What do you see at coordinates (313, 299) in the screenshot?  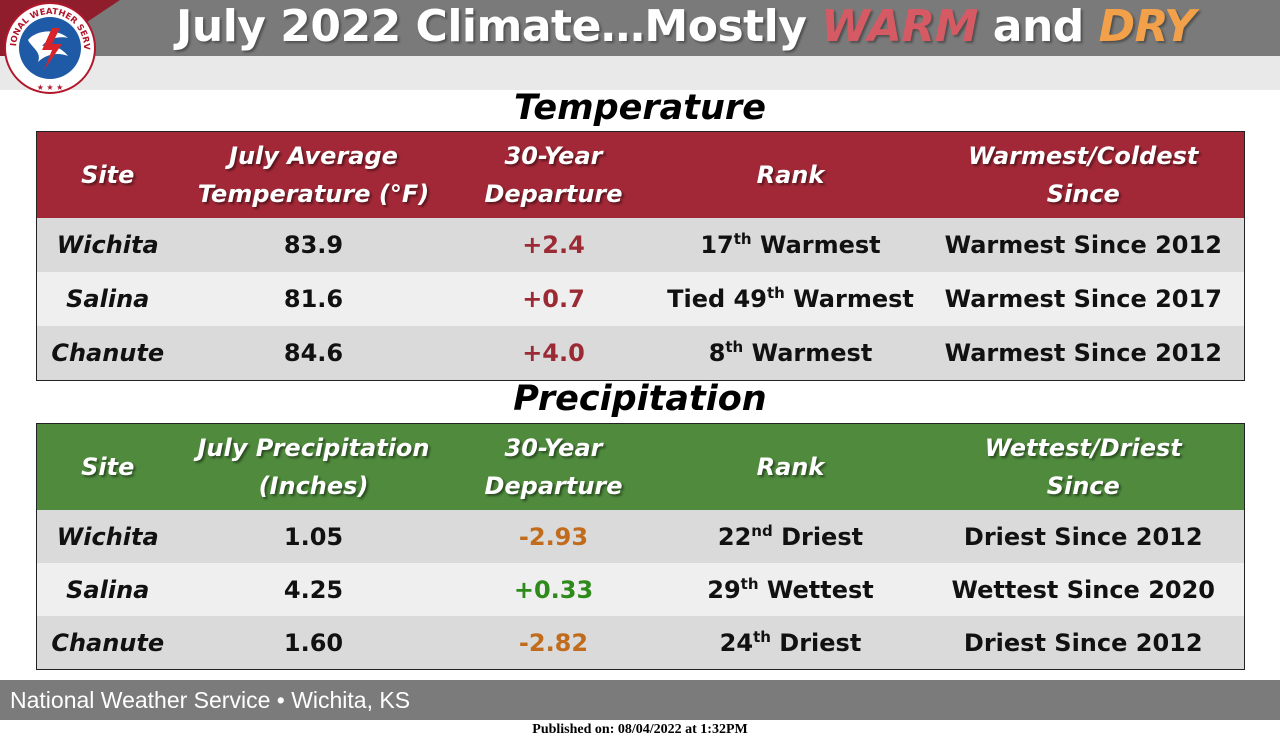 I see `value-cell: 81.6` at bounding box center [313, 299].